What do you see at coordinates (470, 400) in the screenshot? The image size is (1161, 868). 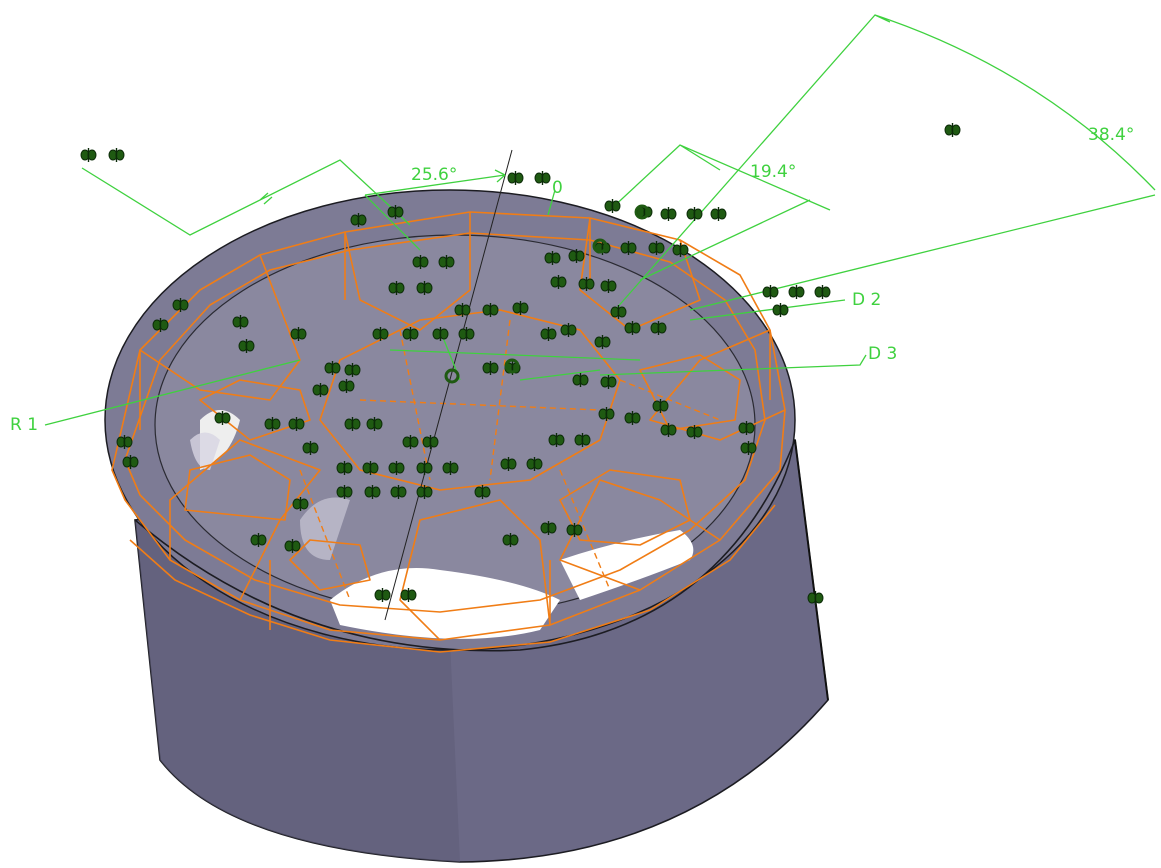 I see `wire-hub-outline` at bounding box center [470, 400].